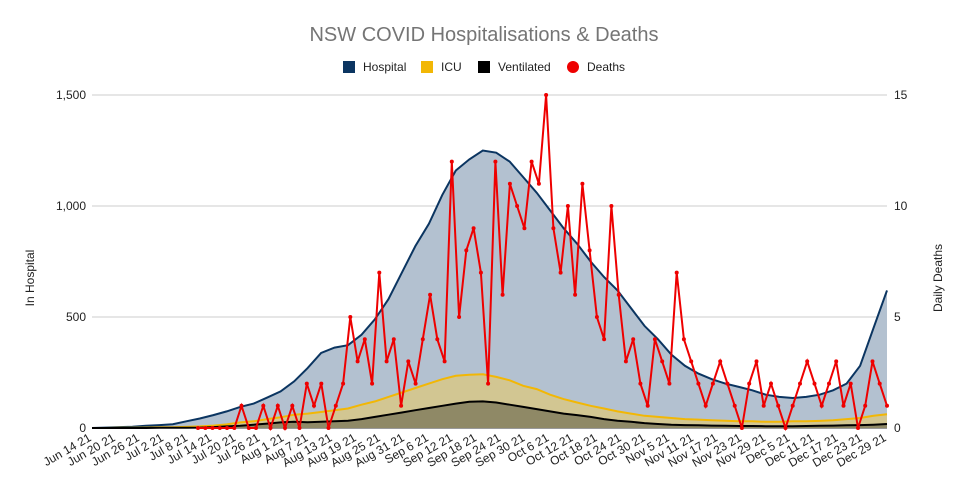 This screenshot has width=973, height=480. What do you see at coordinates (76, 317) in the screenshot?
I see `left-tick-label: 500` at bounding box center [76, 317].